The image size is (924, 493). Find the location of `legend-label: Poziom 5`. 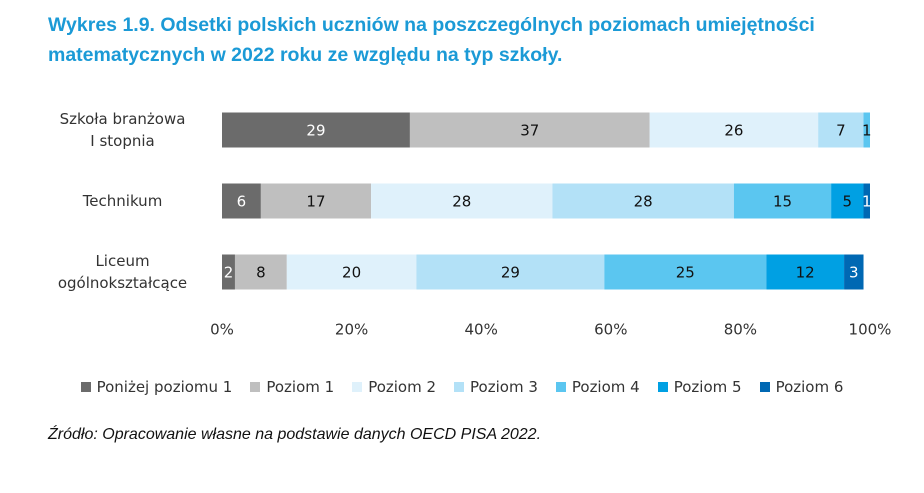

legend-label: Poziom 5 is located at coordinates (707, 387).